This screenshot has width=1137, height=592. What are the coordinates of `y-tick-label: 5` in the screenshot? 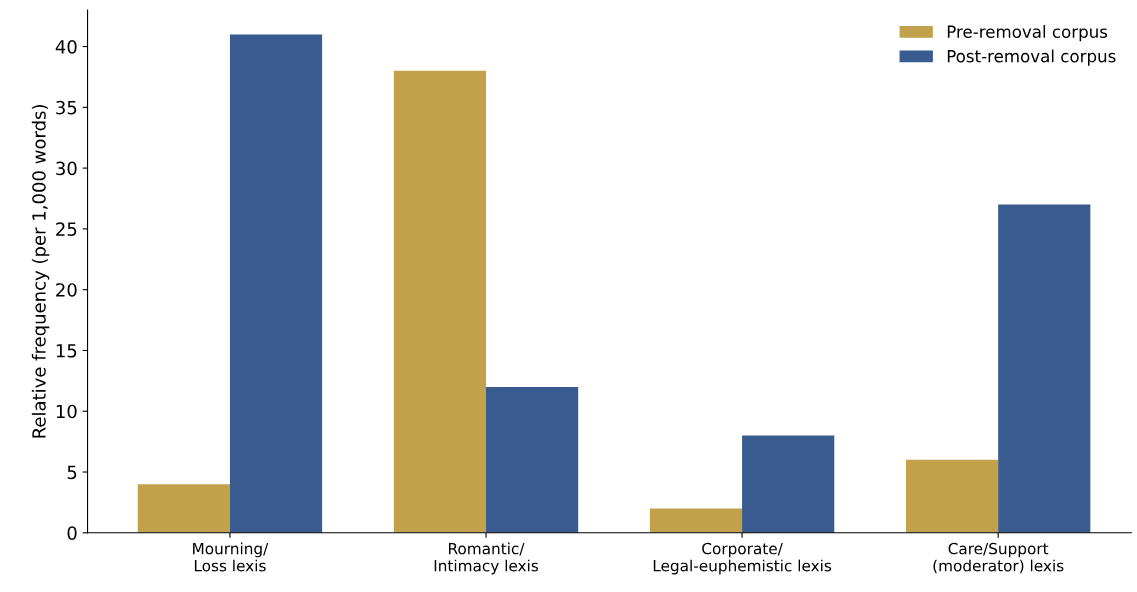 It's located at (72, 472).